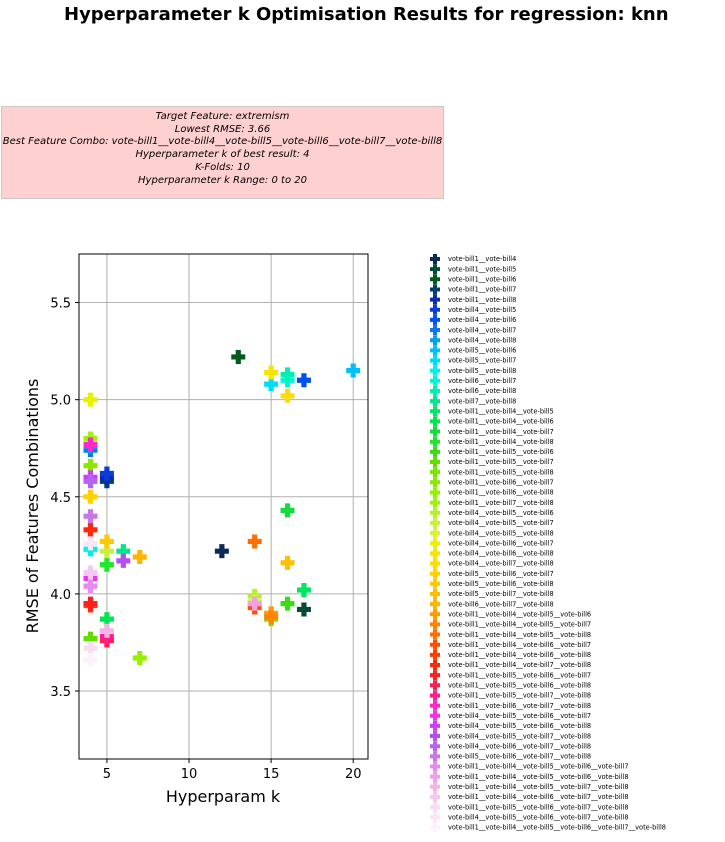 The width and height of the screenshot is (725, 842). Describe the element at coordinates (501, 564) in the screenshot. I see `legend-label: vote-bill4__vote-bill7__vote-bill8` at that location.